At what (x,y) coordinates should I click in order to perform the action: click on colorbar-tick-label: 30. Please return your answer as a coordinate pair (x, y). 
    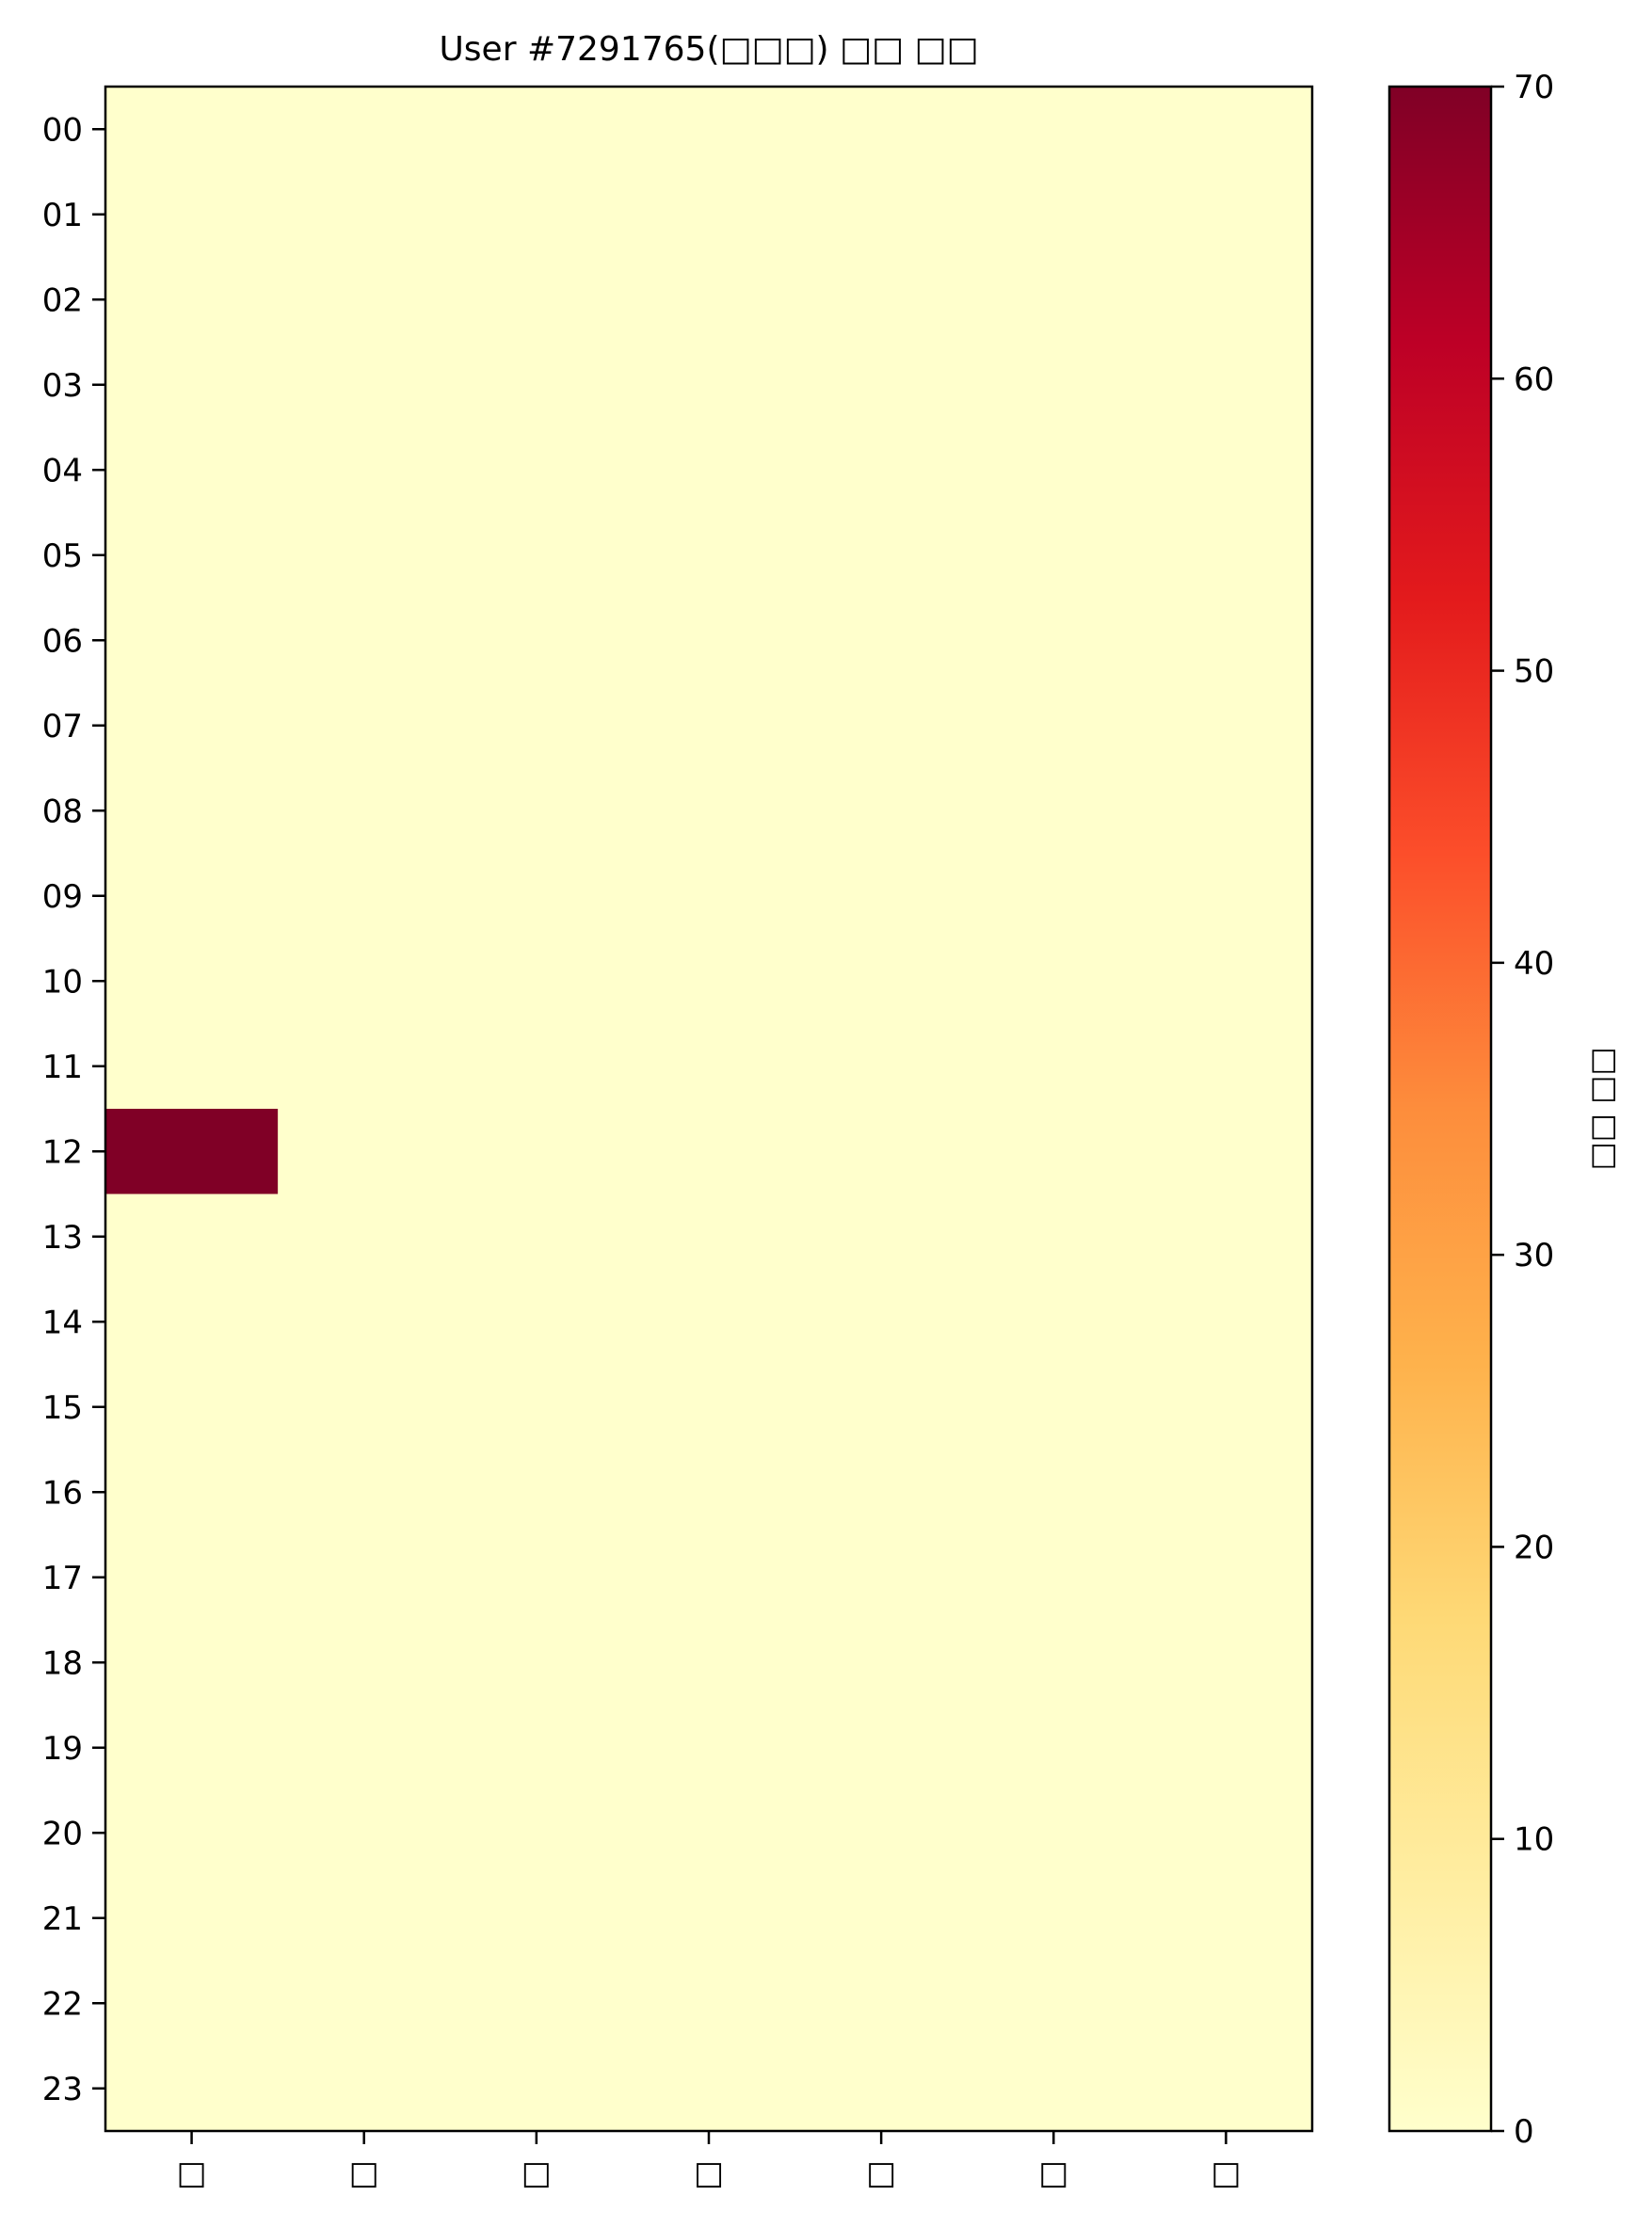
    Looking at the image, I should click on (1534, 1255).